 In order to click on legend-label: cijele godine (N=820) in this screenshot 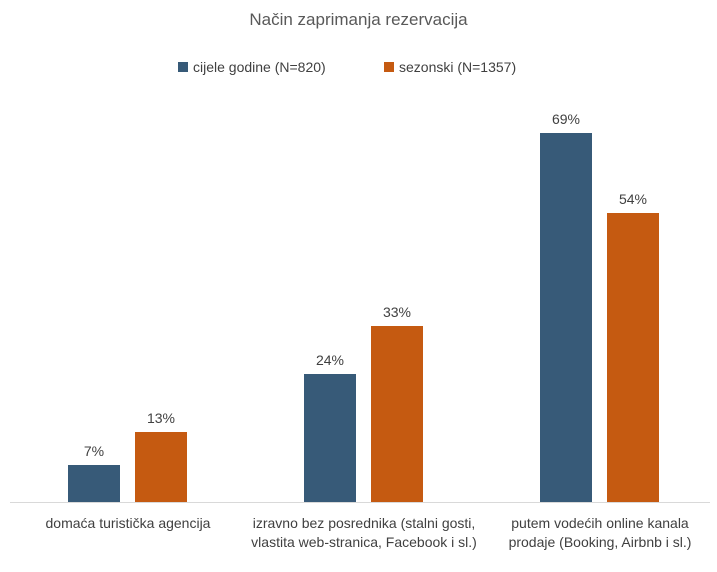, I will do `click(259, 67)`.